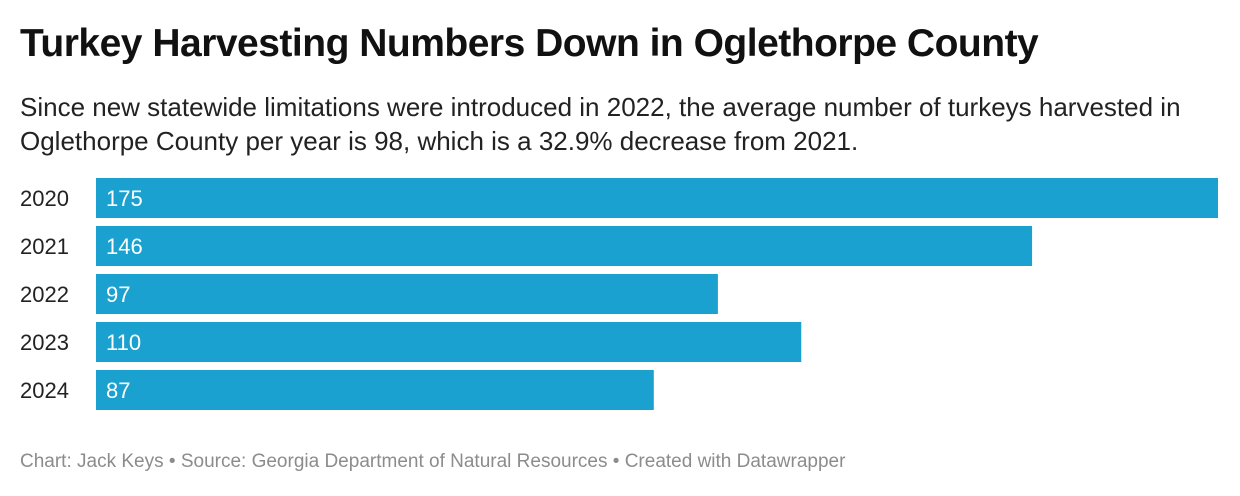 This screenshot has width=1240, height=496. Describe the element at coordinates (124, 246) in the screenshot. I see `value-label: 146` at that location.